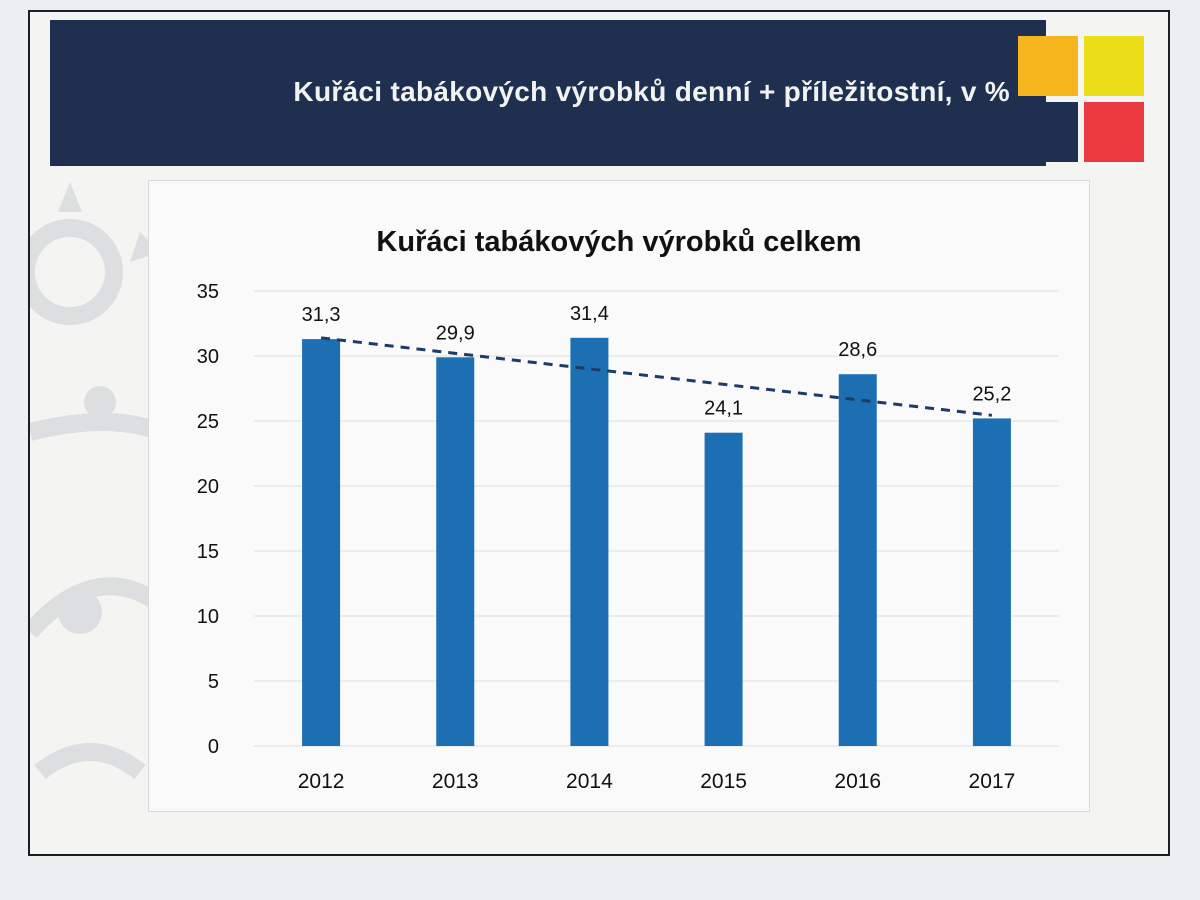  I want to click on x-tick-label: 2013, so click(455, 781).